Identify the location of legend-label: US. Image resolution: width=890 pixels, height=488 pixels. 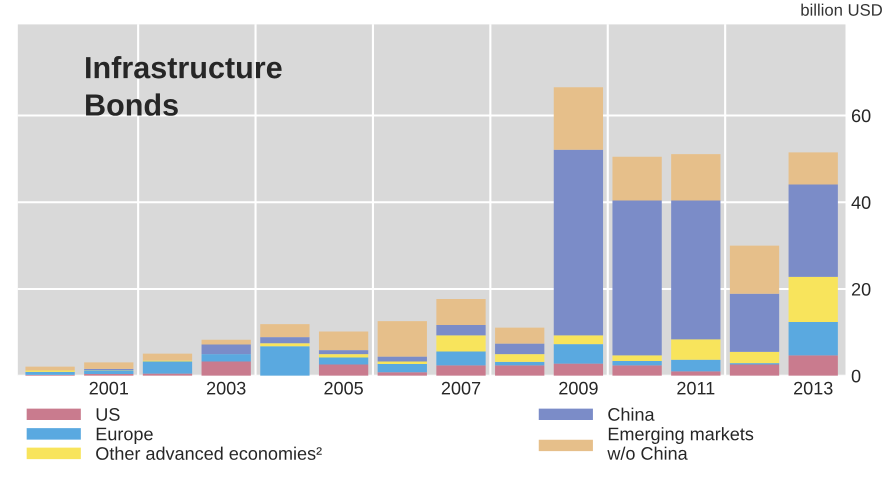
(108, 414).